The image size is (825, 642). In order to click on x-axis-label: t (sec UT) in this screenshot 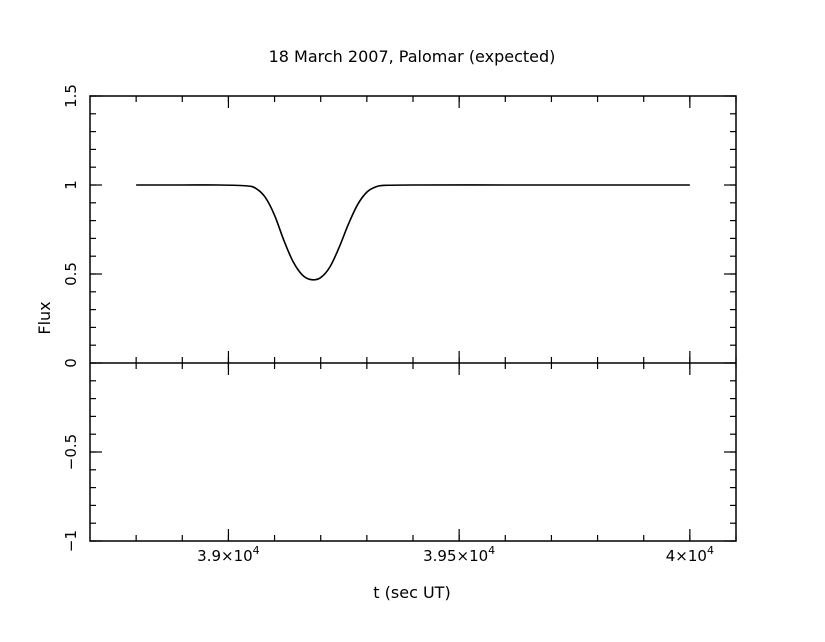, I will do `click(411, 592)`.